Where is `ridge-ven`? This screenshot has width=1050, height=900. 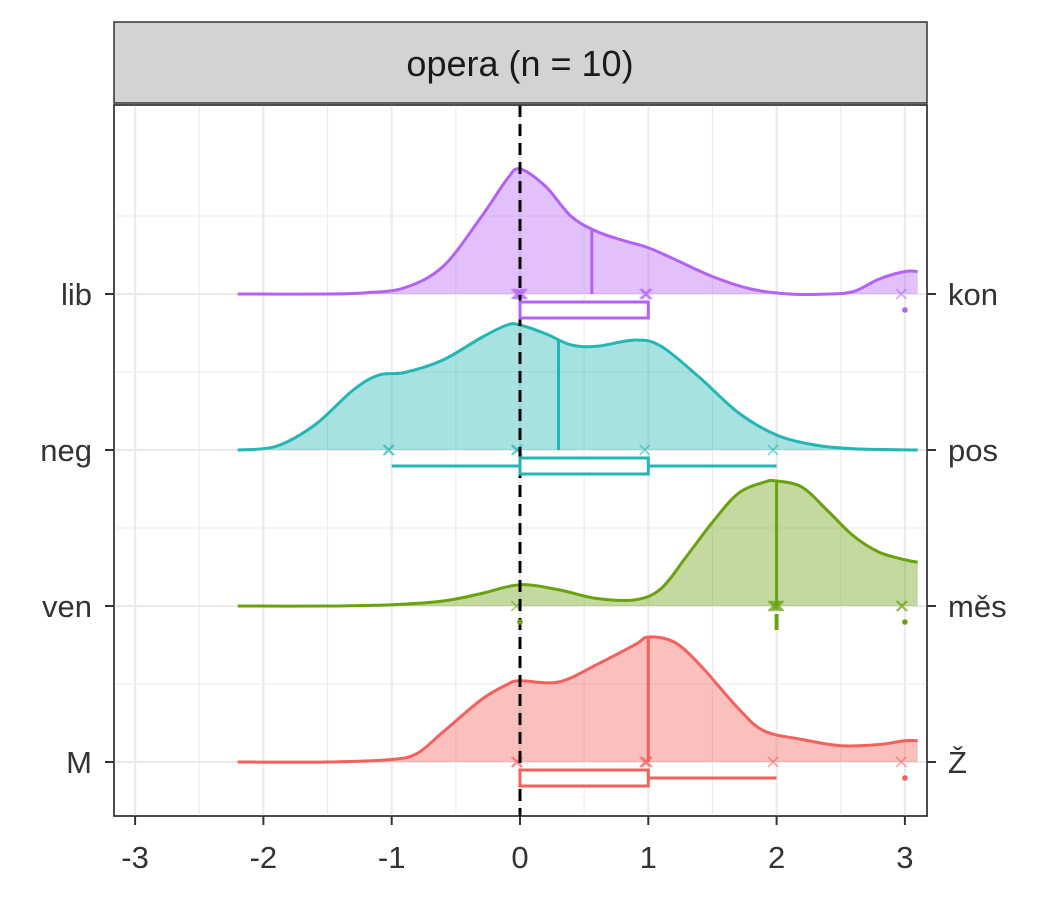 ridge-ven is located at coordinates (578, 545).